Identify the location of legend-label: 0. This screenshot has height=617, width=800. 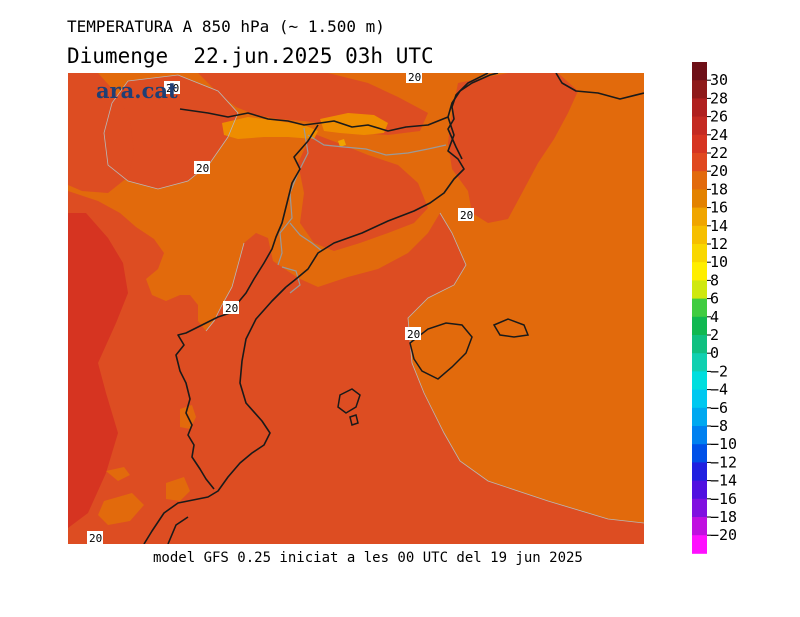
(714, 353).